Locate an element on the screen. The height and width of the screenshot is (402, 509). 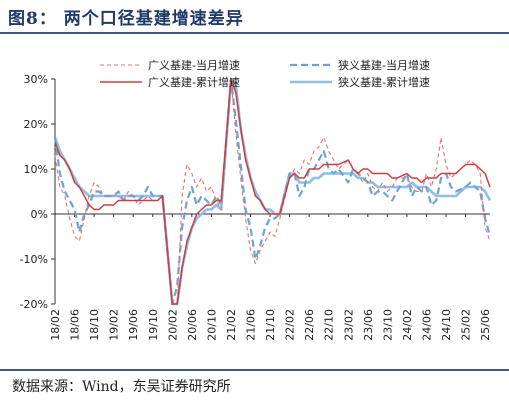
x-tick-label: 23/10 is located at coordinates (387, 325).